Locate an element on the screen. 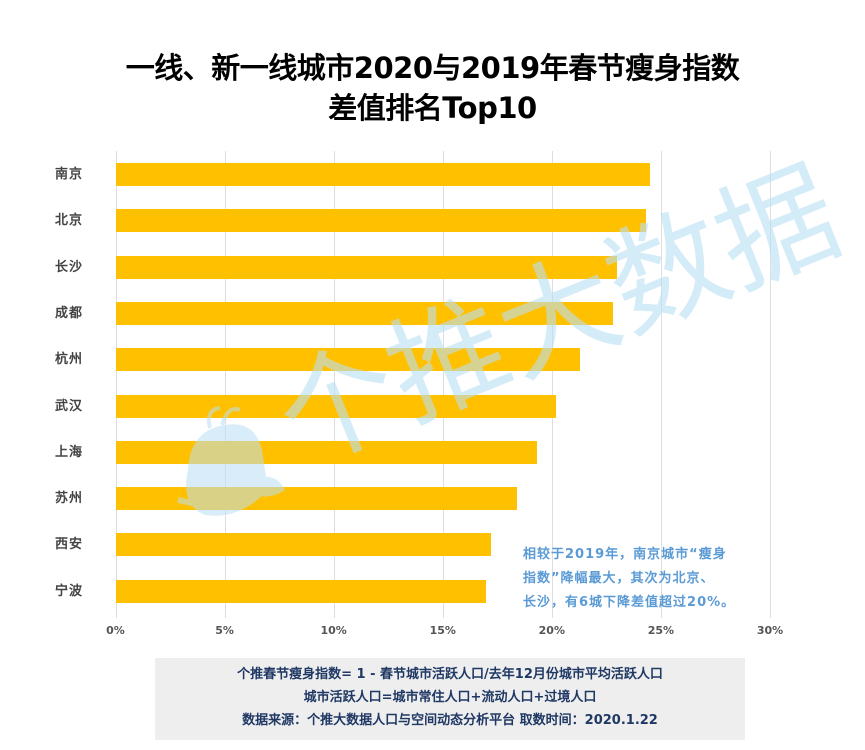 This screenshot has height=750, width=865. y-axis-category-label: 南京 is located at coordinates (69, 174).